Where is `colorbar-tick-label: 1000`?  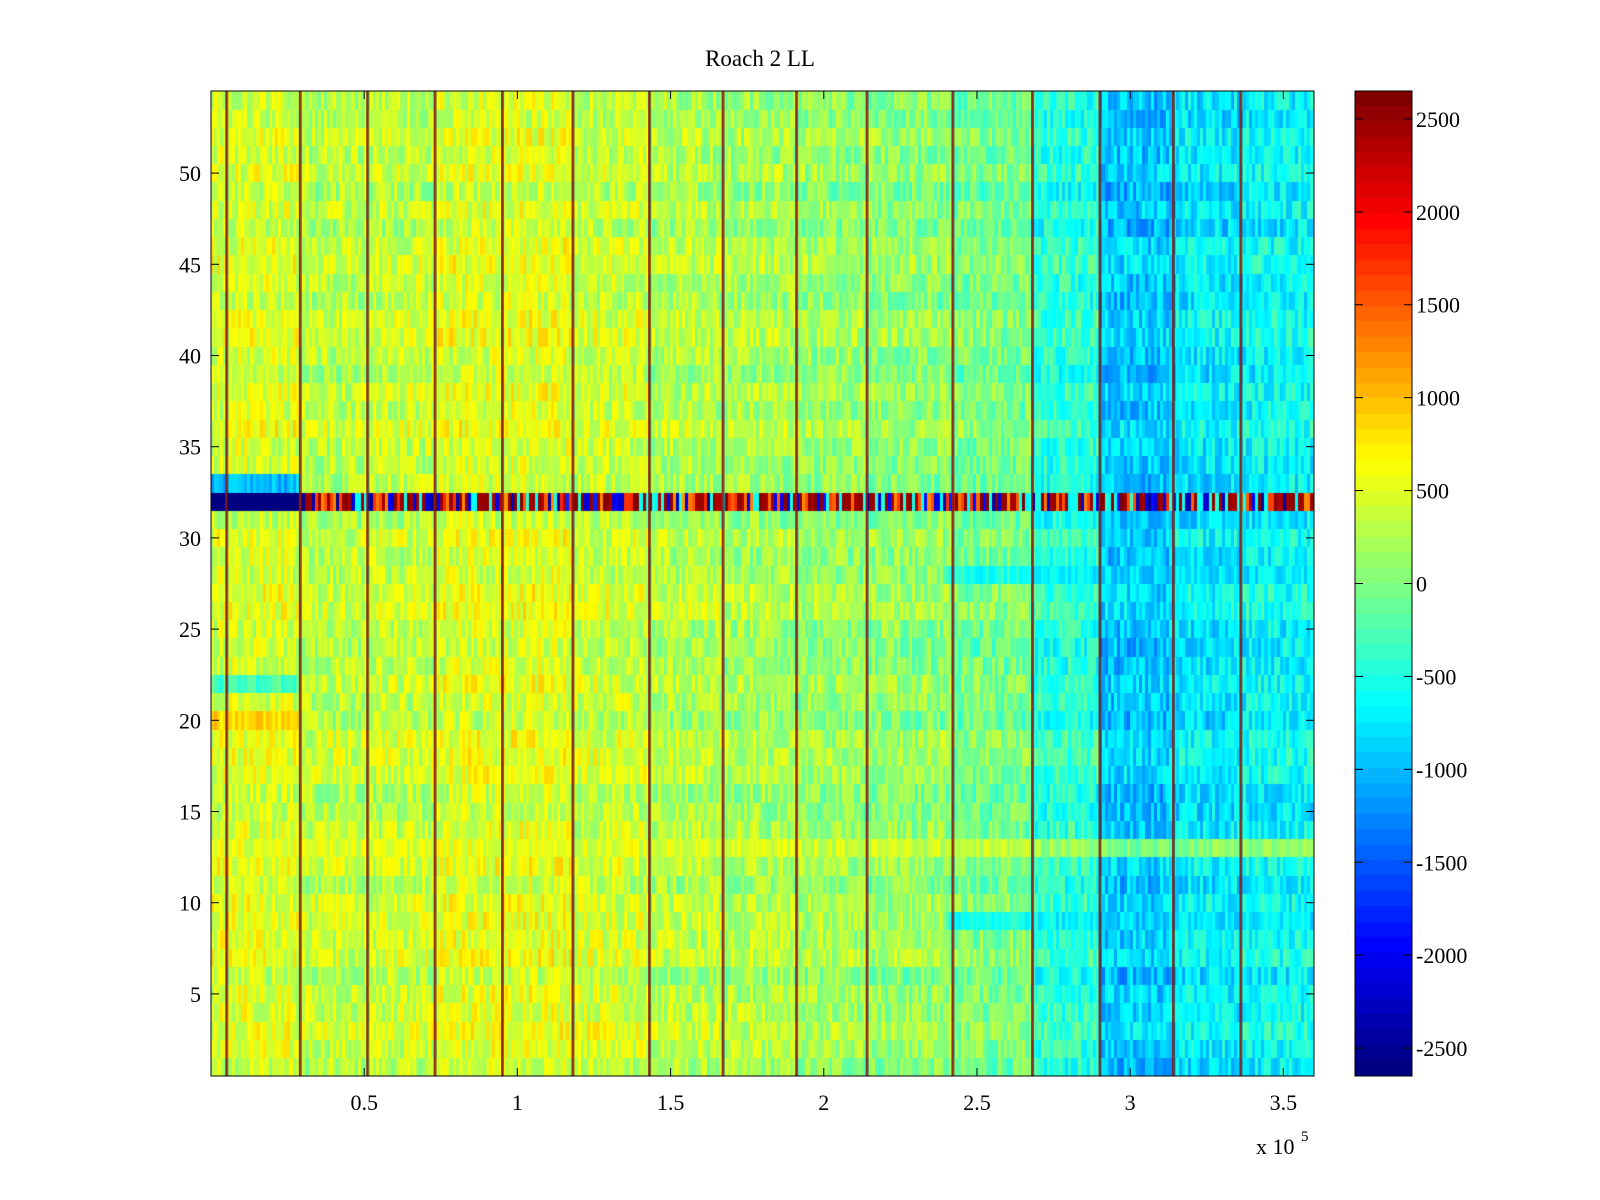
colorbar-tick-label: 1000 is located at coordinates (1438, 398).